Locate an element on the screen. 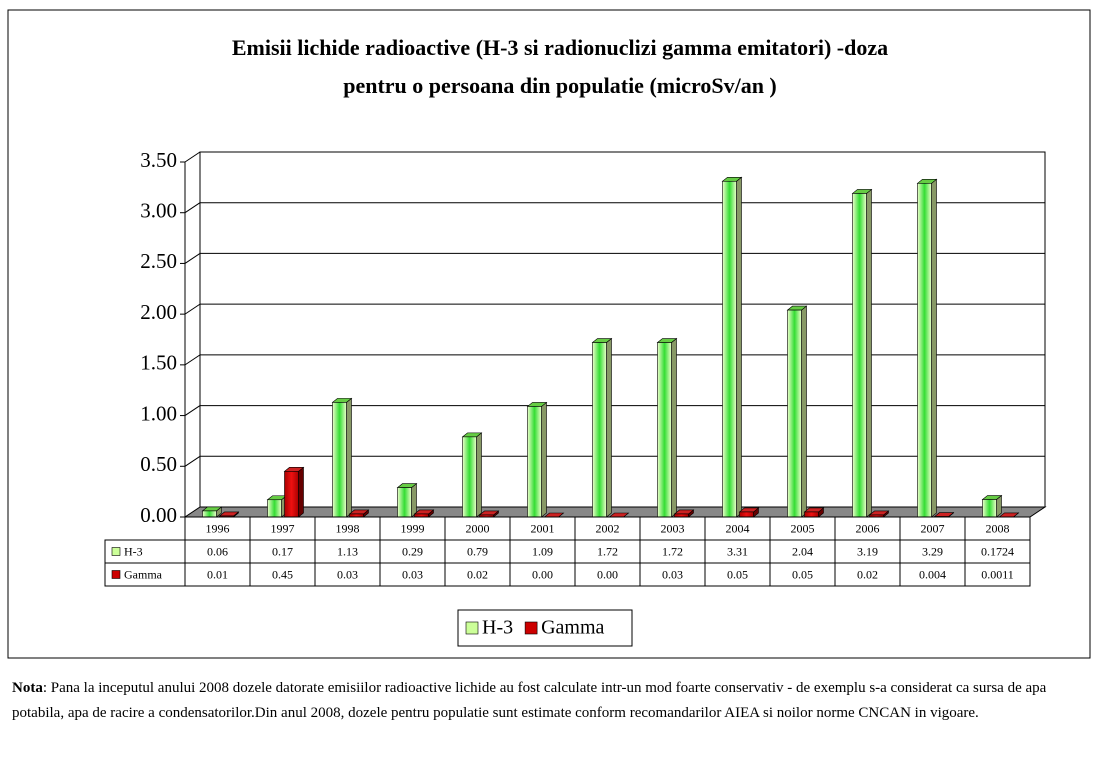 This screenshot has height=763, width=1097. data-label: 0.01 is located at coordinates (217, 574).